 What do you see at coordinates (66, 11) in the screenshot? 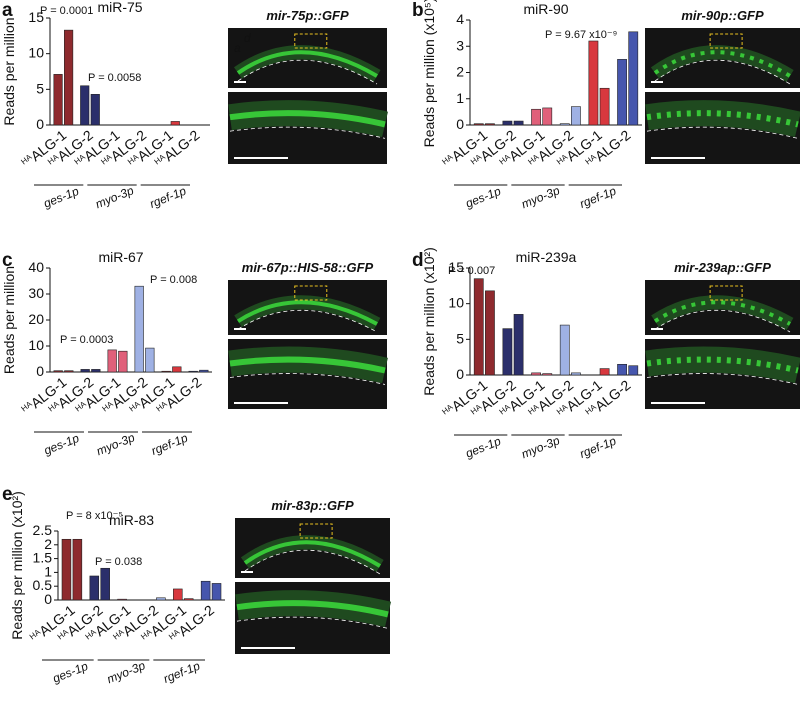
I see `p-value: P = 0.0001` at bounding box center [66, 11].